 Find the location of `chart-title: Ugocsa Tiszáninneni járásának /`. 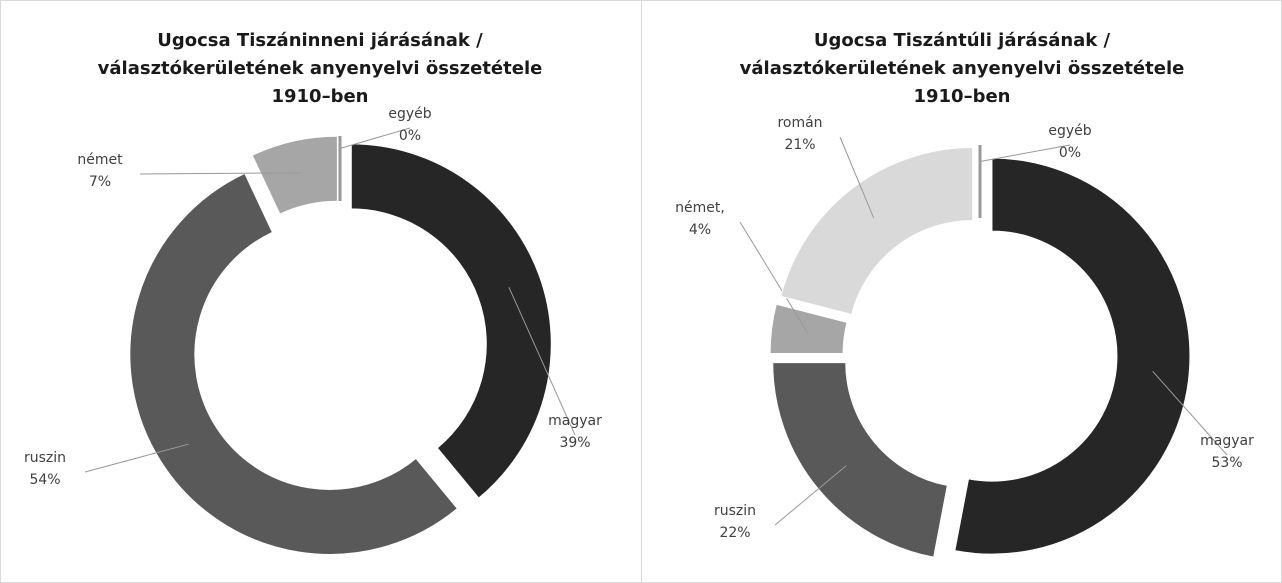

chart-title: Ugocsa Tiszáninneni járásának / is located at coordinates (320, 40).